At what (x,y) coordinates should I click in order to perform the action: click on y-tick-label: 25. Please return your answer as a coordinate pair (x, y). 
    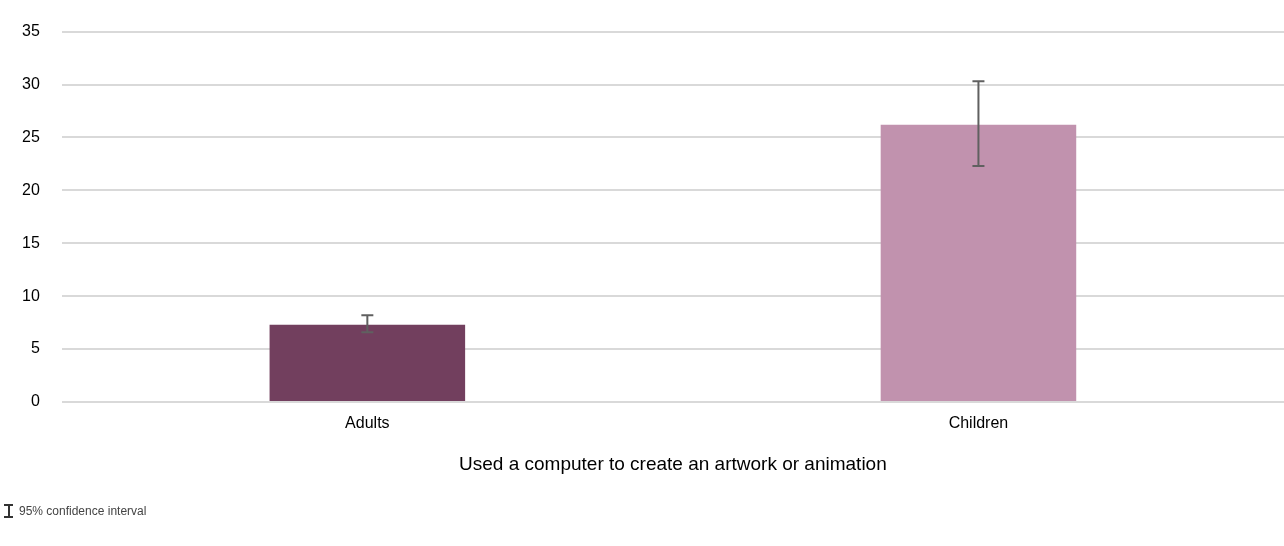
    Looking at the image, I should click on (31, 136).